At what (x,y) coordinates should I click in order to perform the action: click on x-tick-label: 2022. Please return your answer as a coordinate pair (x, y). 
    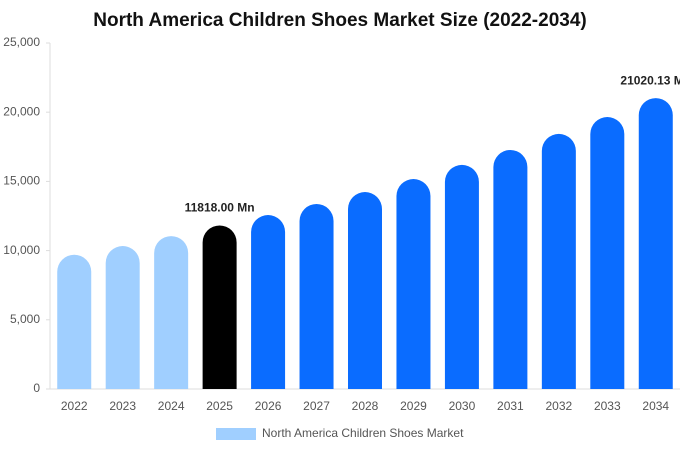
    Looking at the image, I should click on (74, 406).